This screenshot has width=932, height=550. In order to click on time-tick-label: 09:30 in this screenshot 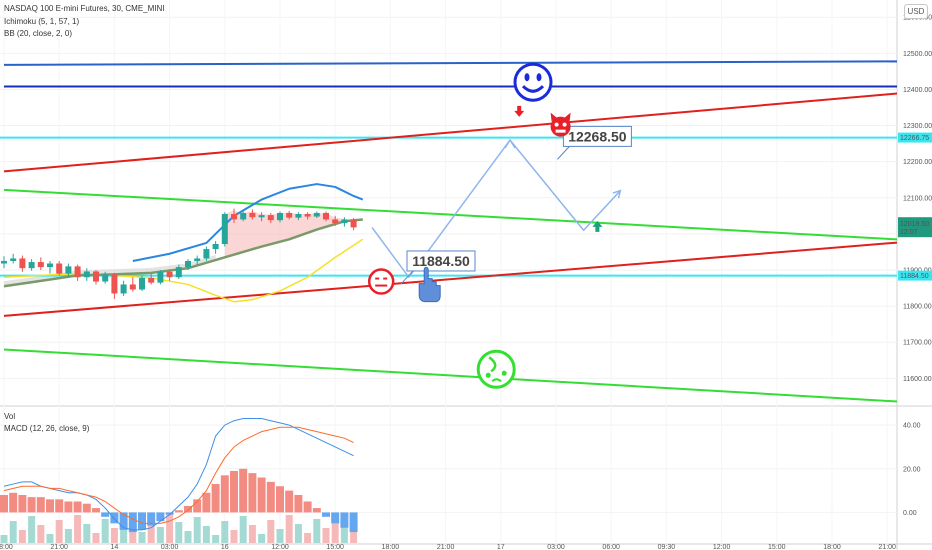, I will do `click(667, 547)`.